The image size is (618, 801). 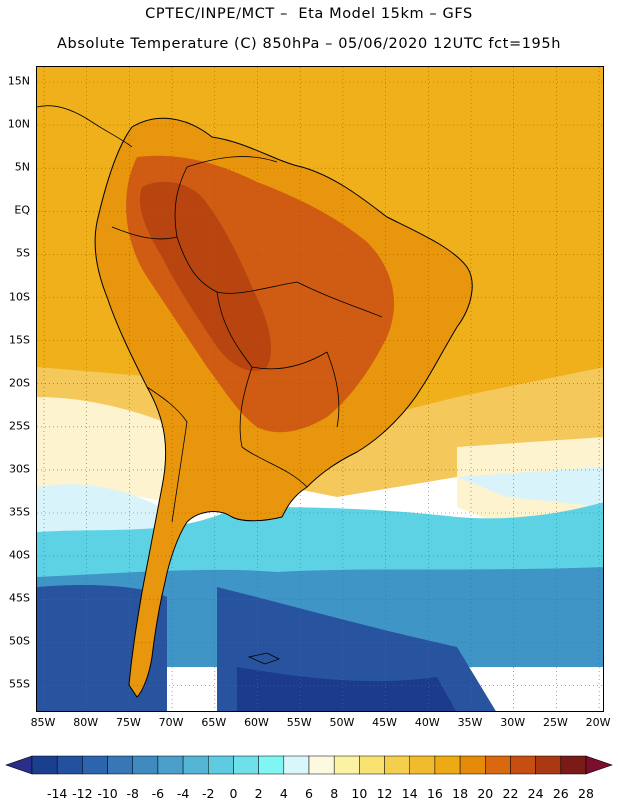 What do you see at coordinates (470, 722) in the screenshot?
I see `longitude-tick-label: 35W` at bounding box center [470, 722].